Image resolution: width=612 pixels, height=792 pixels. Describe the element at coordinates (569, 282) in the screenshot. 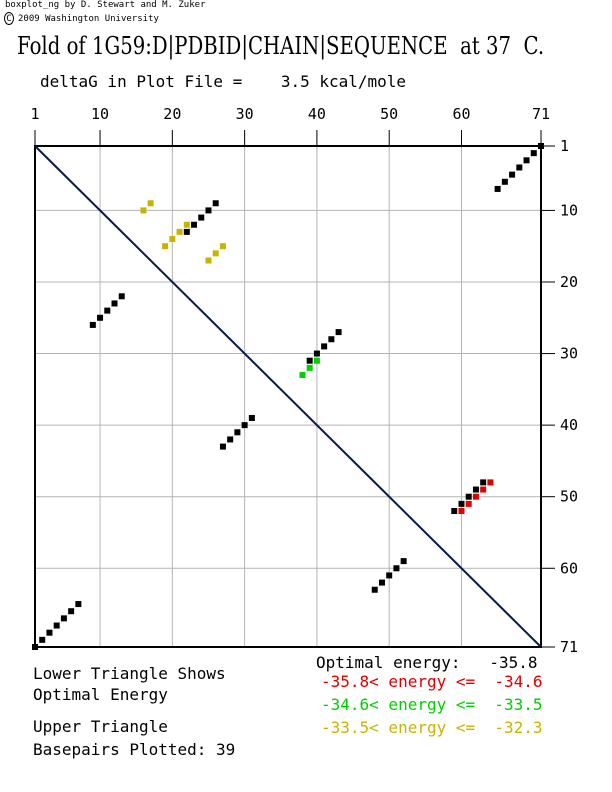

I see `y-tick-label: 20` at that location.